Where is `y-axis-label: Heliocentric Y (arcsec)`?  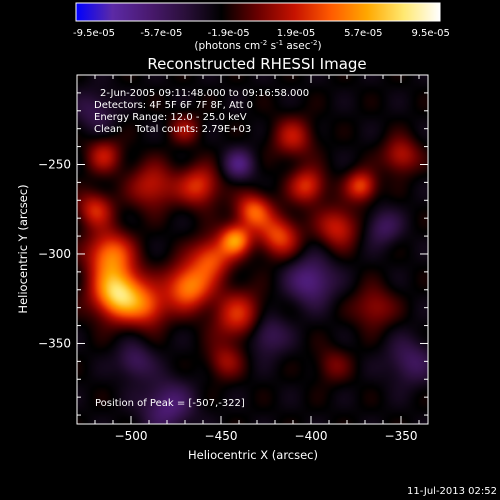 y-axis-label: Heliocentric Y (arcsec) is located at coordinates (23, 248).